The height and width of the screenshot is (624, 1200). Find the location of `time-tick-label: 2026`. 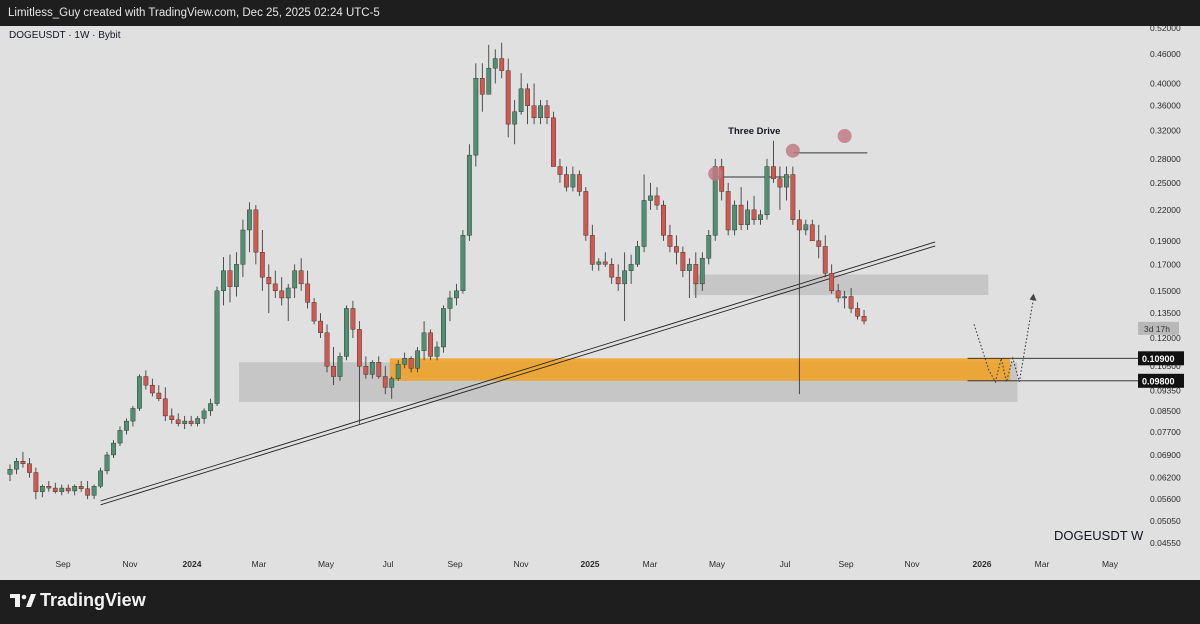

time-tick-label: 2026 is located at coordinates (982, 564).